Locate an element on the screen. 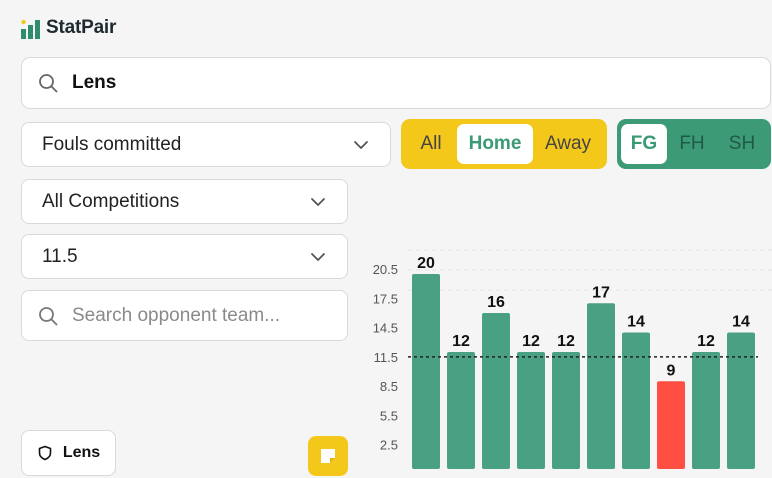  y-tick-label: 17.5 is located at coordinates (385, 298).